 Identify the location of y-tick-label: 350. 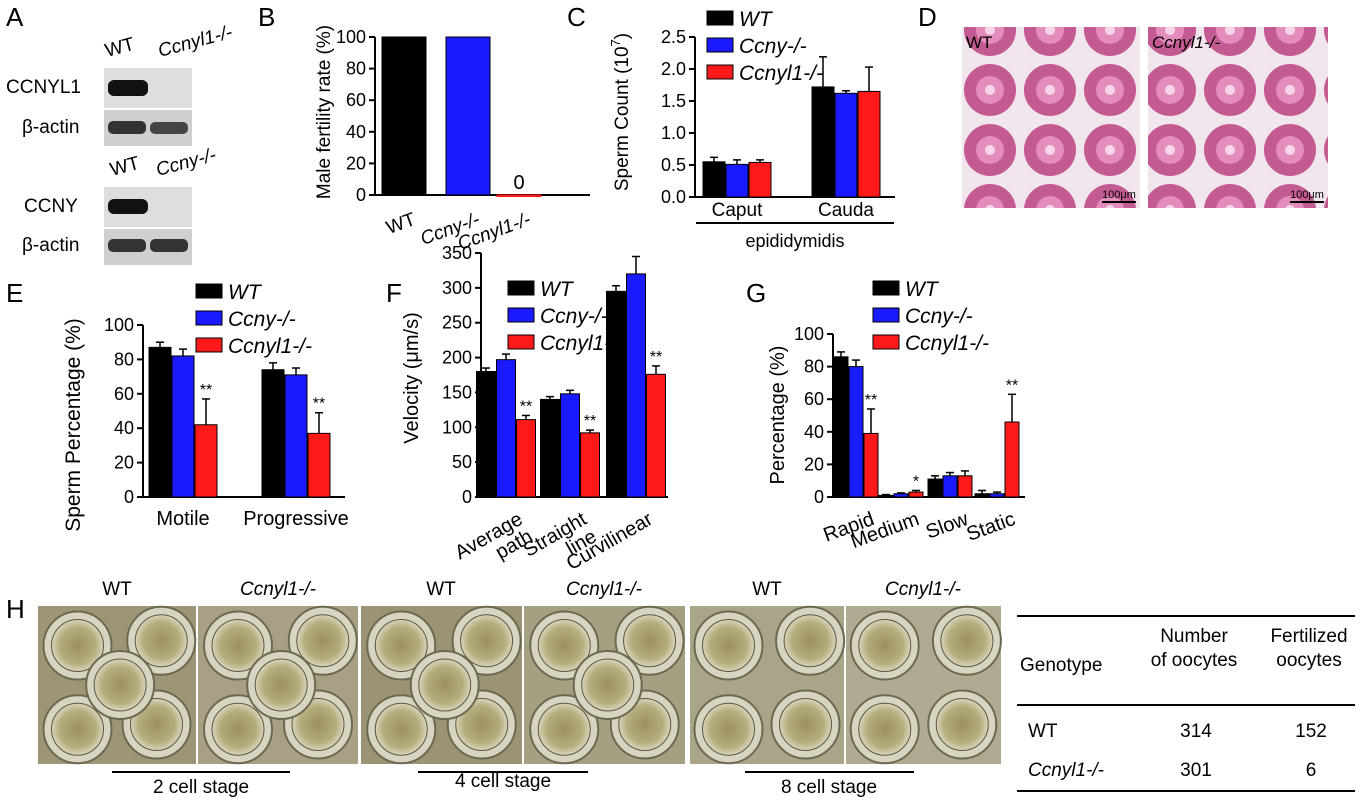
(457, 253).